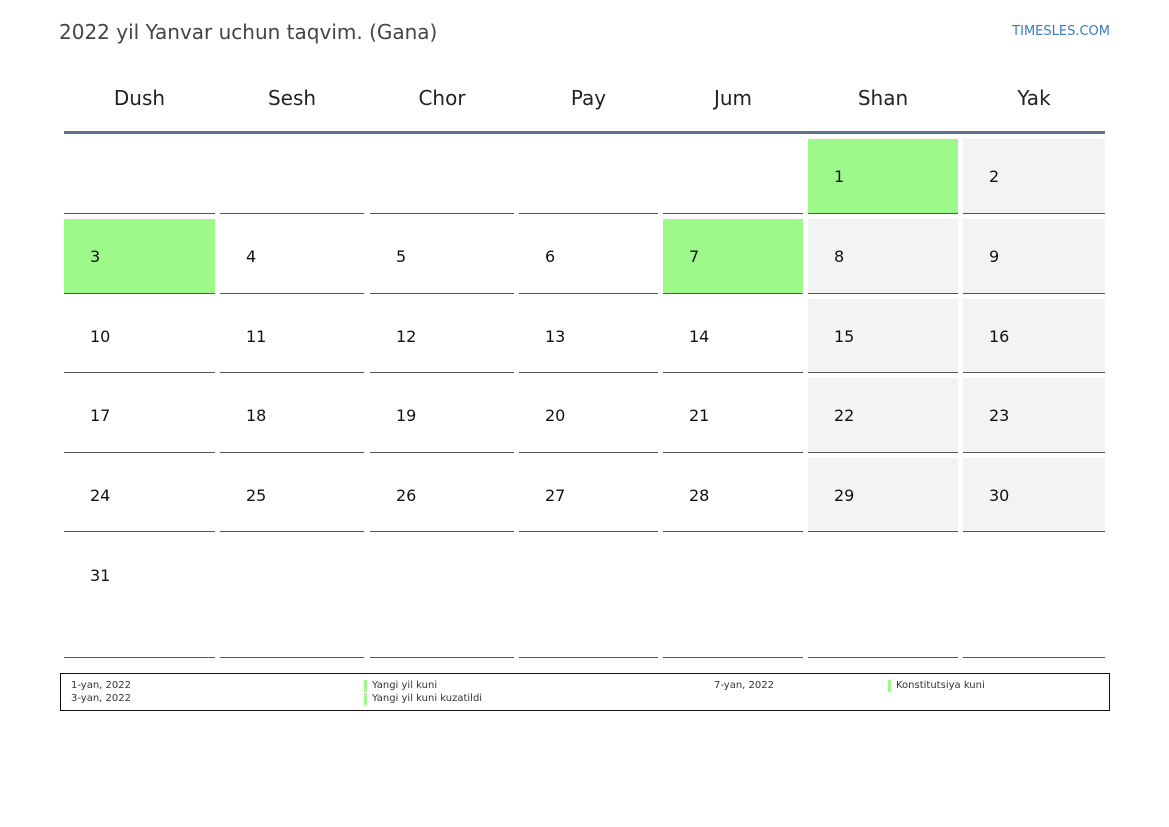  Describe the element at coordinates (699, 495) in the screenshot. I see `day-number: 28` at that location.